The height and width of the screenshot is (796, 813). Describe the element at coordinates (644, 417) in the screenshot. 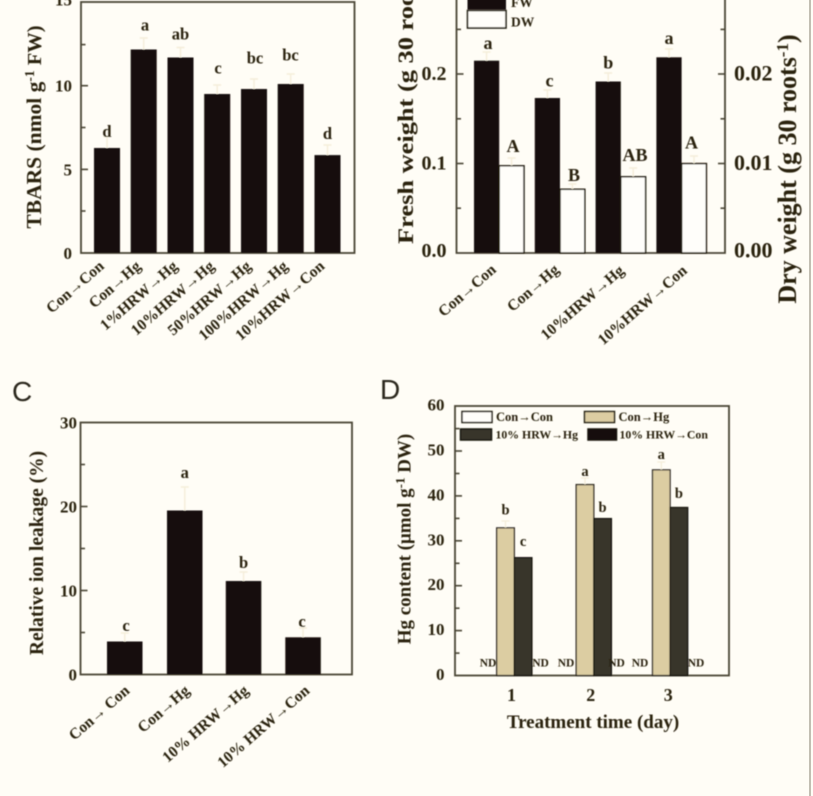

I see `svg-text: Con→Hg` at that location.